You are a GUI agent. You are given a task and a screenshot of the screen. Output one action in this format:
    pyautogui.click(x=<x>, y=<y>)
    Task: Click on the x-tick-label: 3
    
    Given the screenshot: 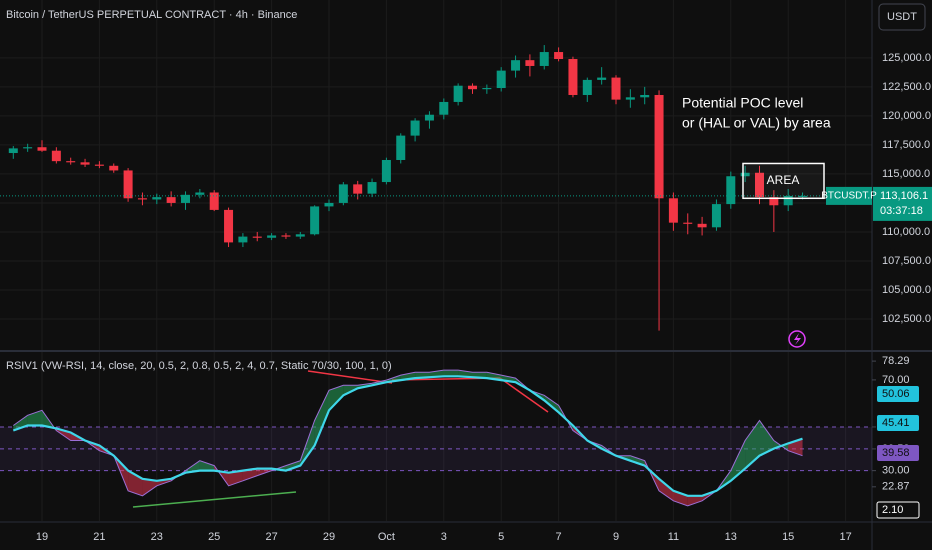 What is the action you would take?
    pyautogui.click(x=444, y=537)
    